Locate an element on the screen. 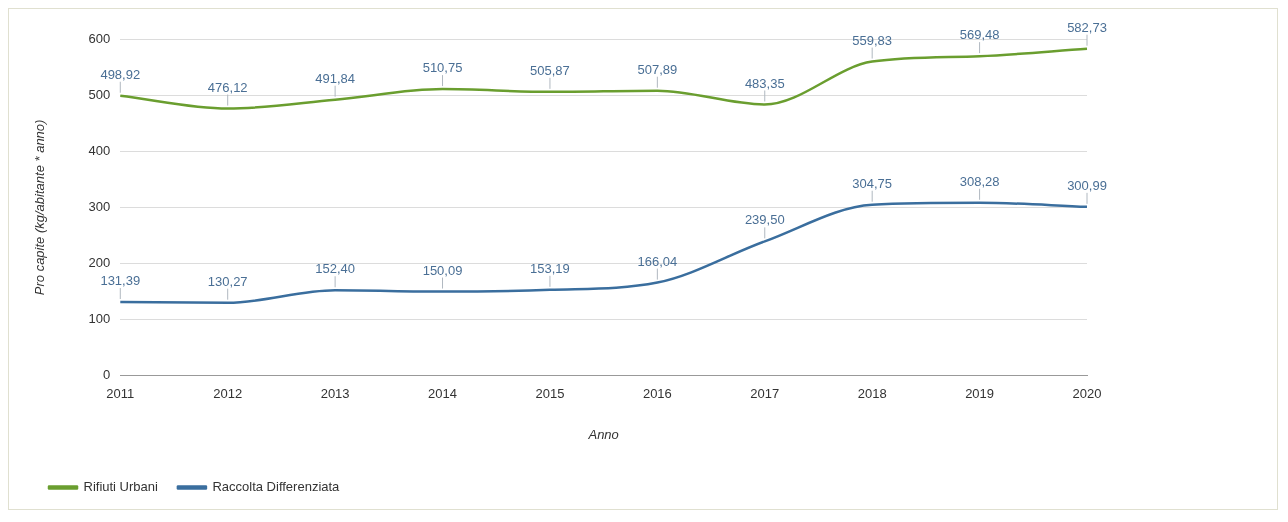 The height and width of the screenshot is (522, 1288). data-label: 304,75 is located at coordinates (872, 183).